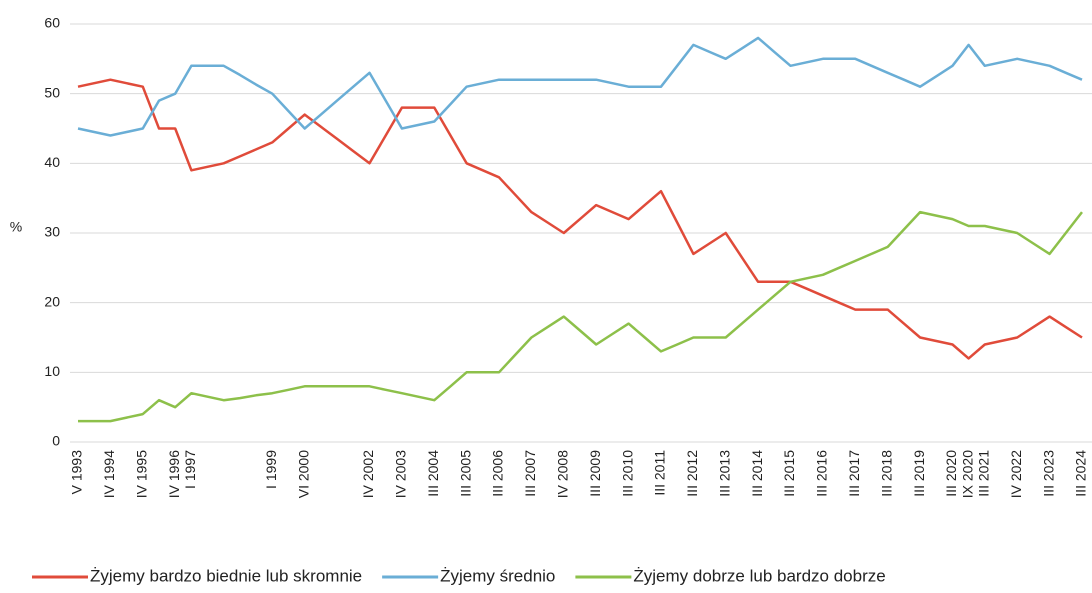 This screenshot has width=1092, height=593. I want to click on x-tick-label: IV 2008, so click(563, 474).